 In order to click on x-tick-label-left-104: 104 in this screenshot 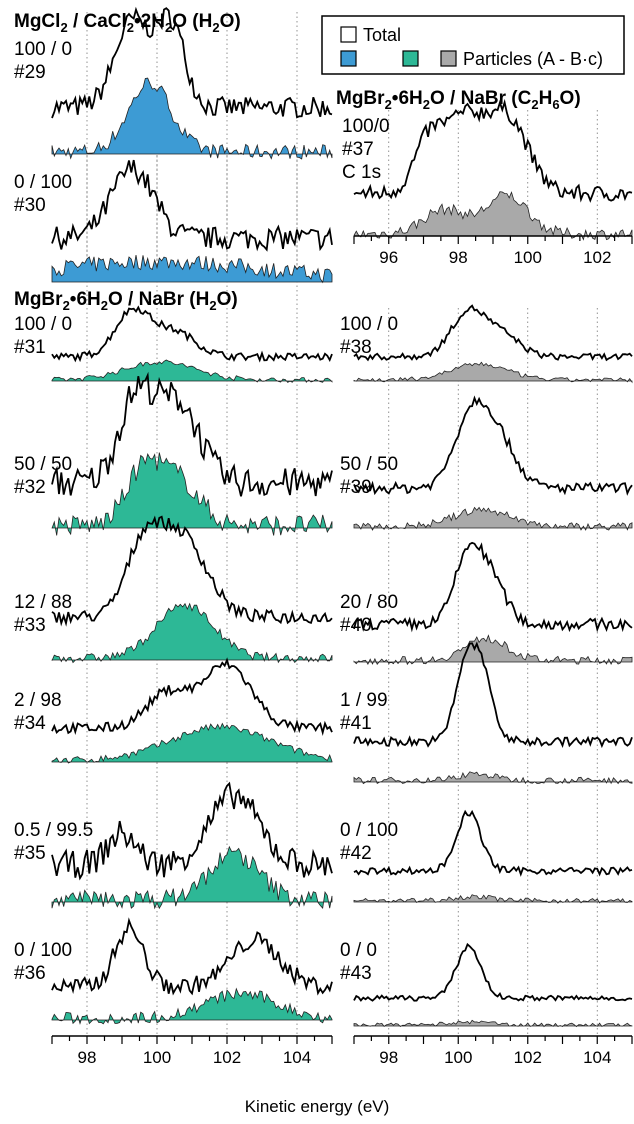, I will do `click(297, 1057)`.